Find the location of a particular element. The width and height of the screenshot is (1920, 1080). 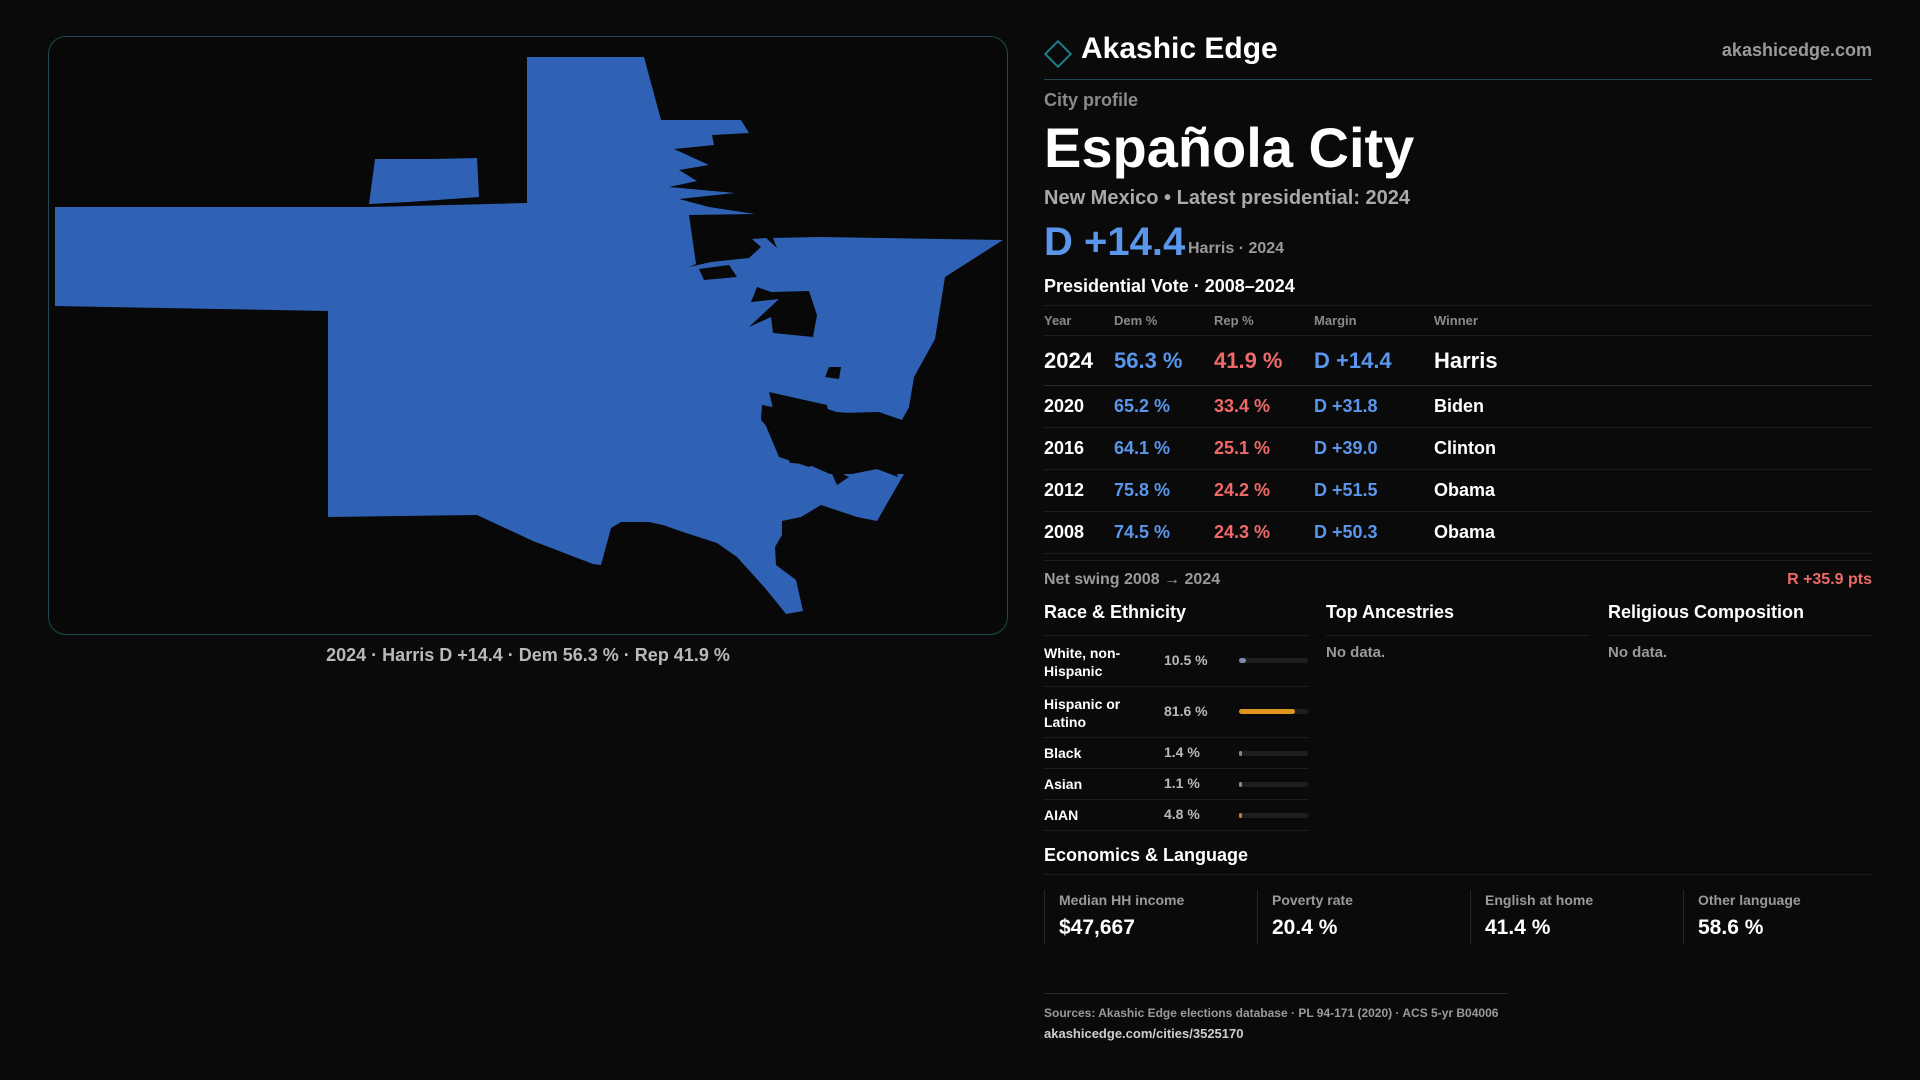

col-header-dem: Dem % is located at coordinates (1164, 320).